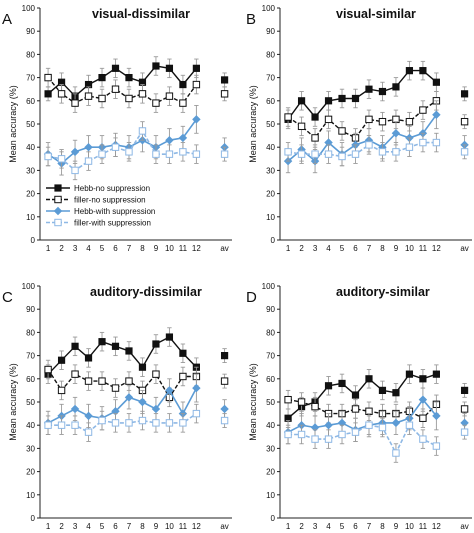  Describe the element at coordinates (141, 14) in the screenshot. I see `panel-title: visual-dissimilar` at that location.